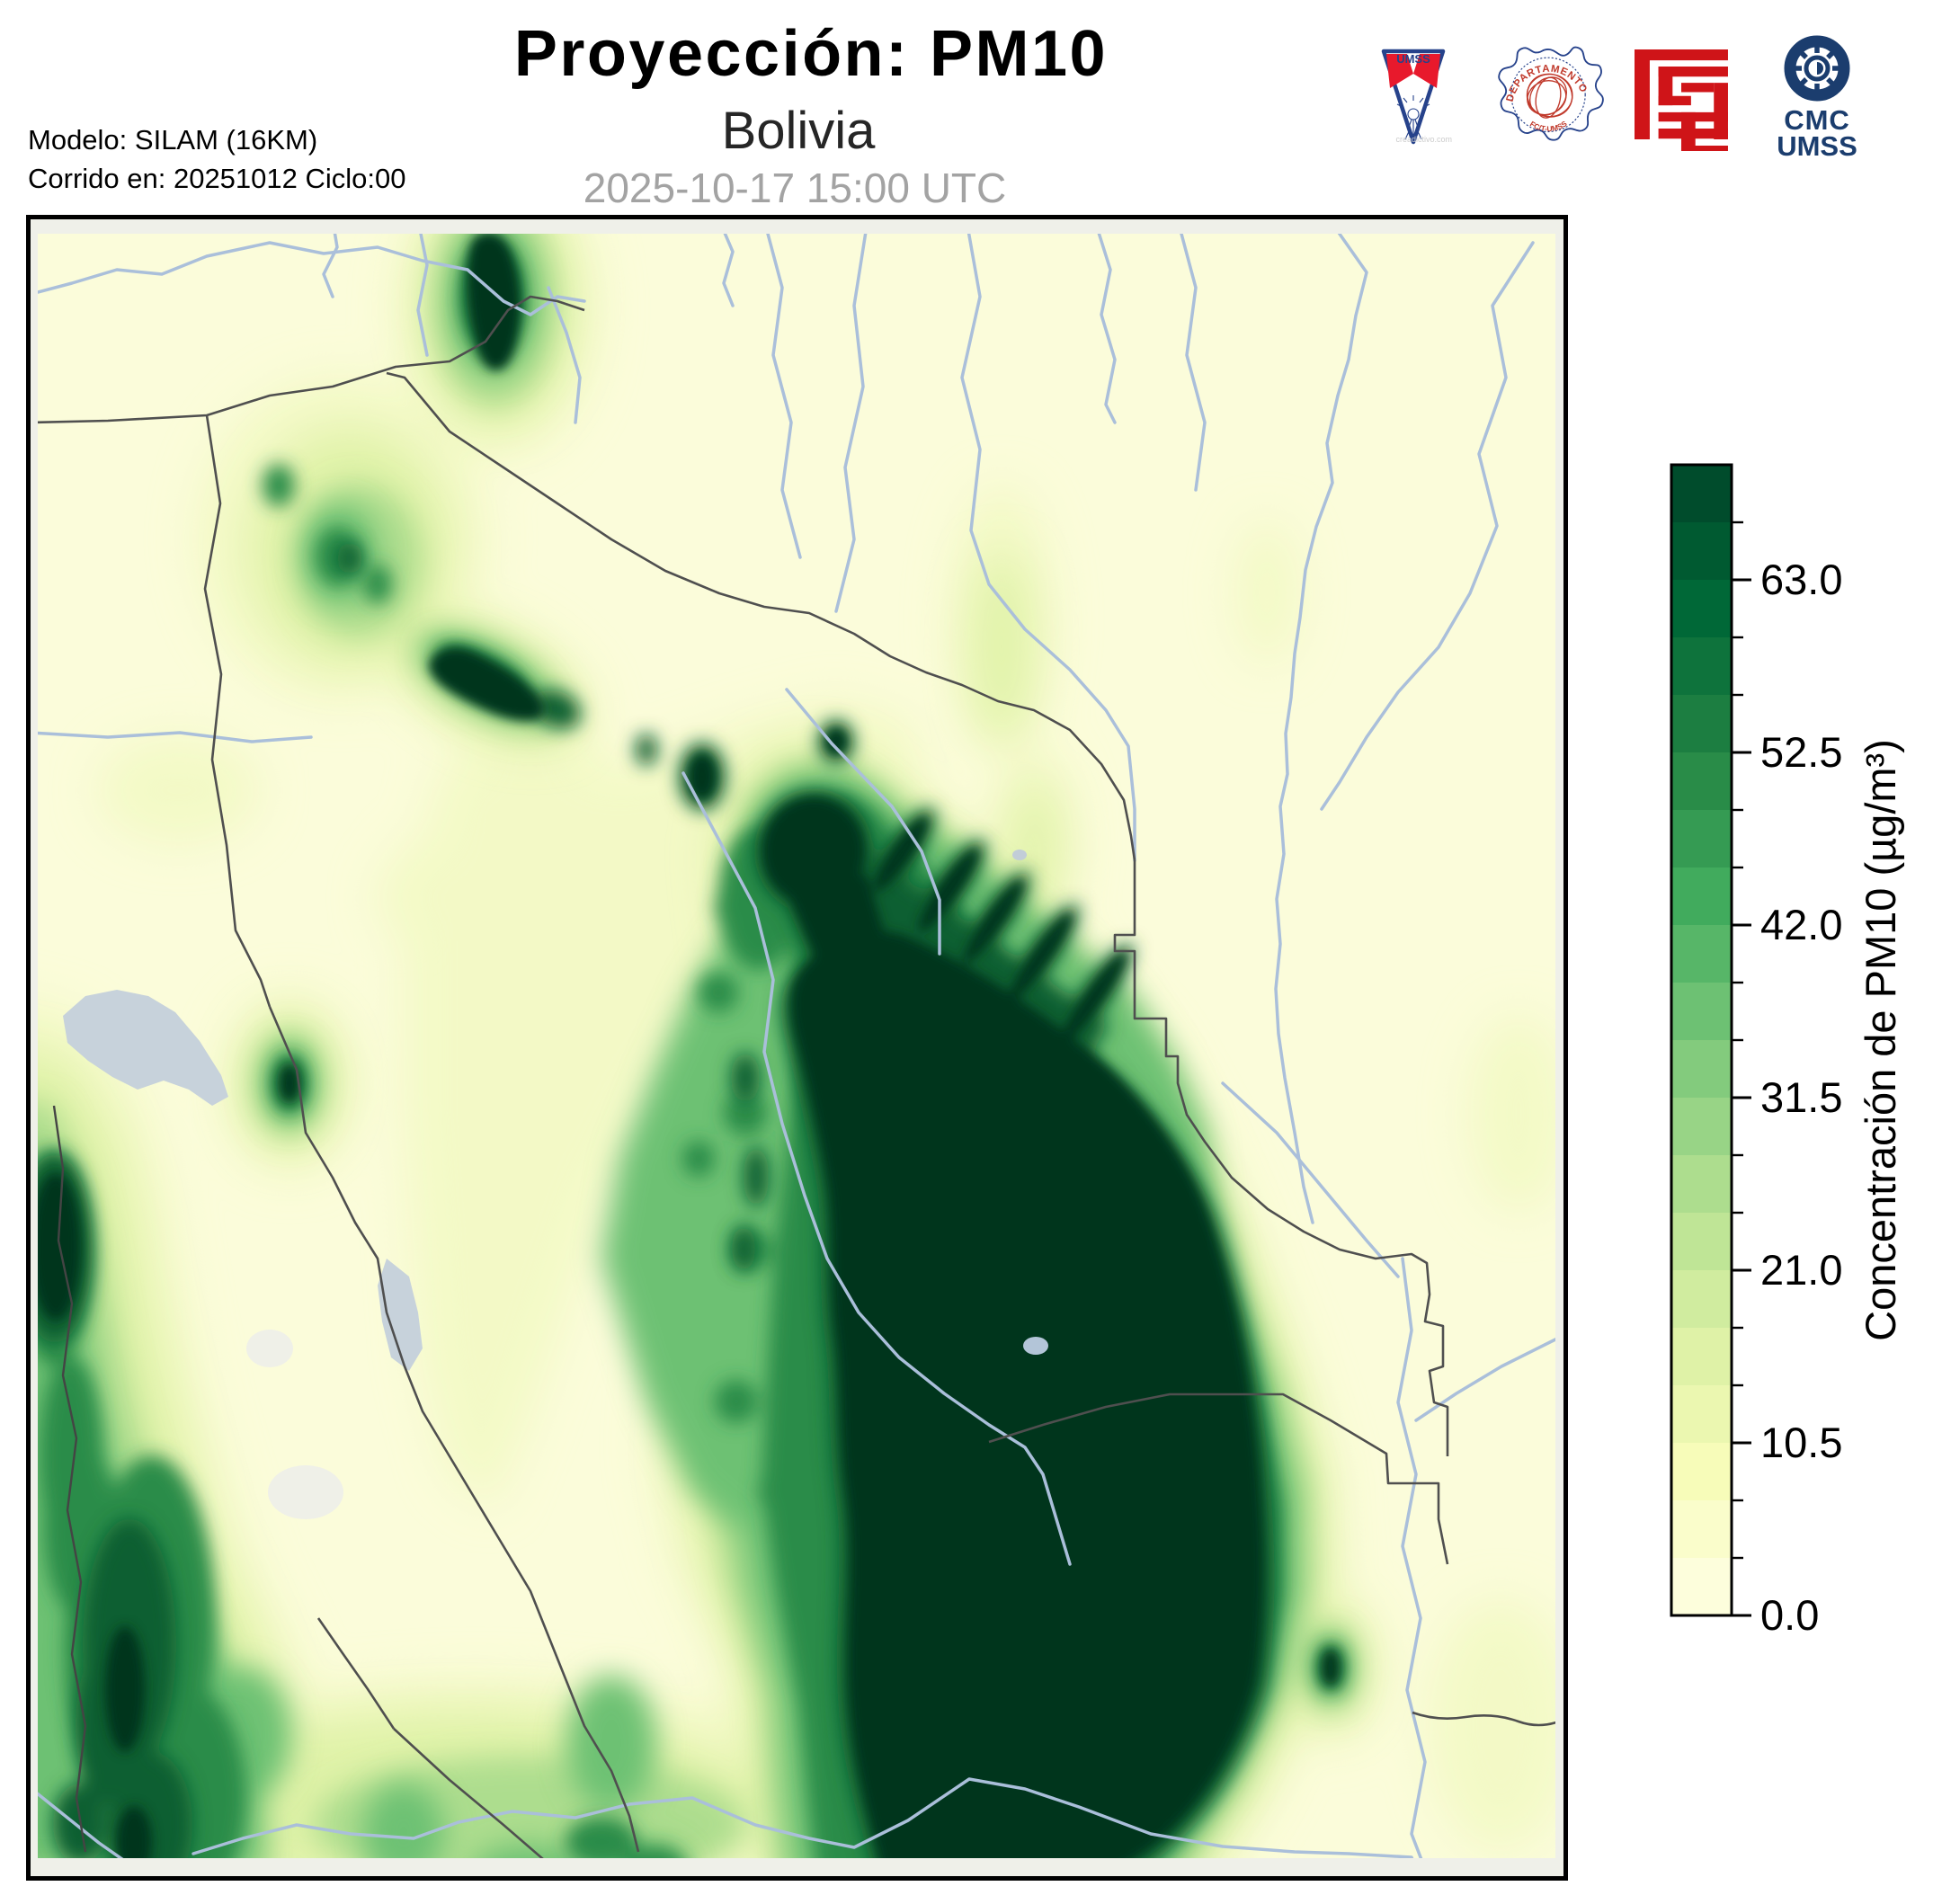 Image resolution: width=1942 pixels, height=1904 pixels. I want to click on svg-text: 21.0, so click(1801, 1270).